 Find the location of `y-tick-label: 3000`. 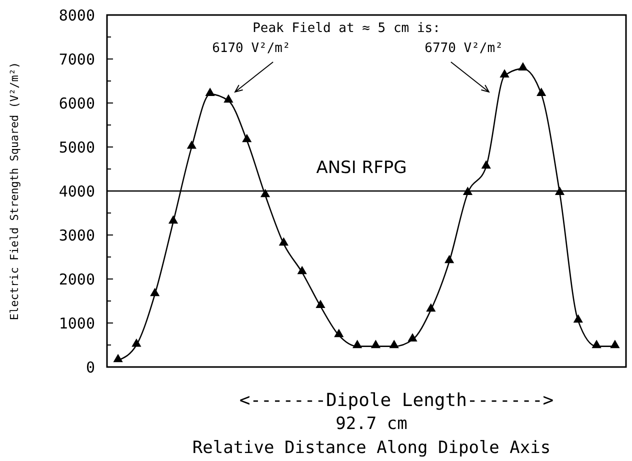

y-tick-label: 3000 is located at coordinates (76, 235).